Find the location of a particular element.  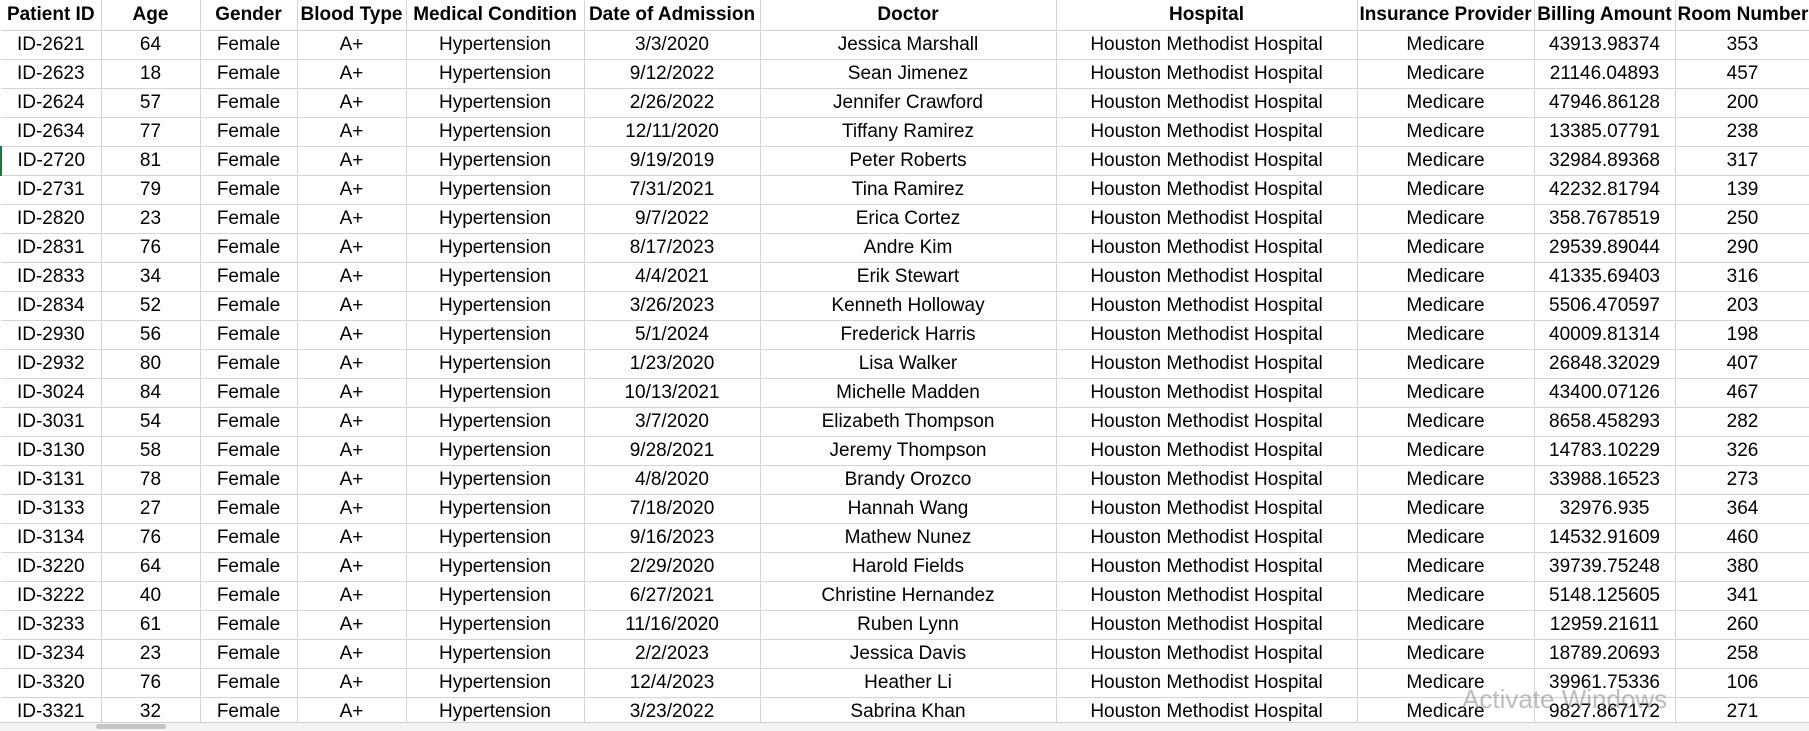

table-cell: 29539.89044 is located at coordinates (1605, 248).